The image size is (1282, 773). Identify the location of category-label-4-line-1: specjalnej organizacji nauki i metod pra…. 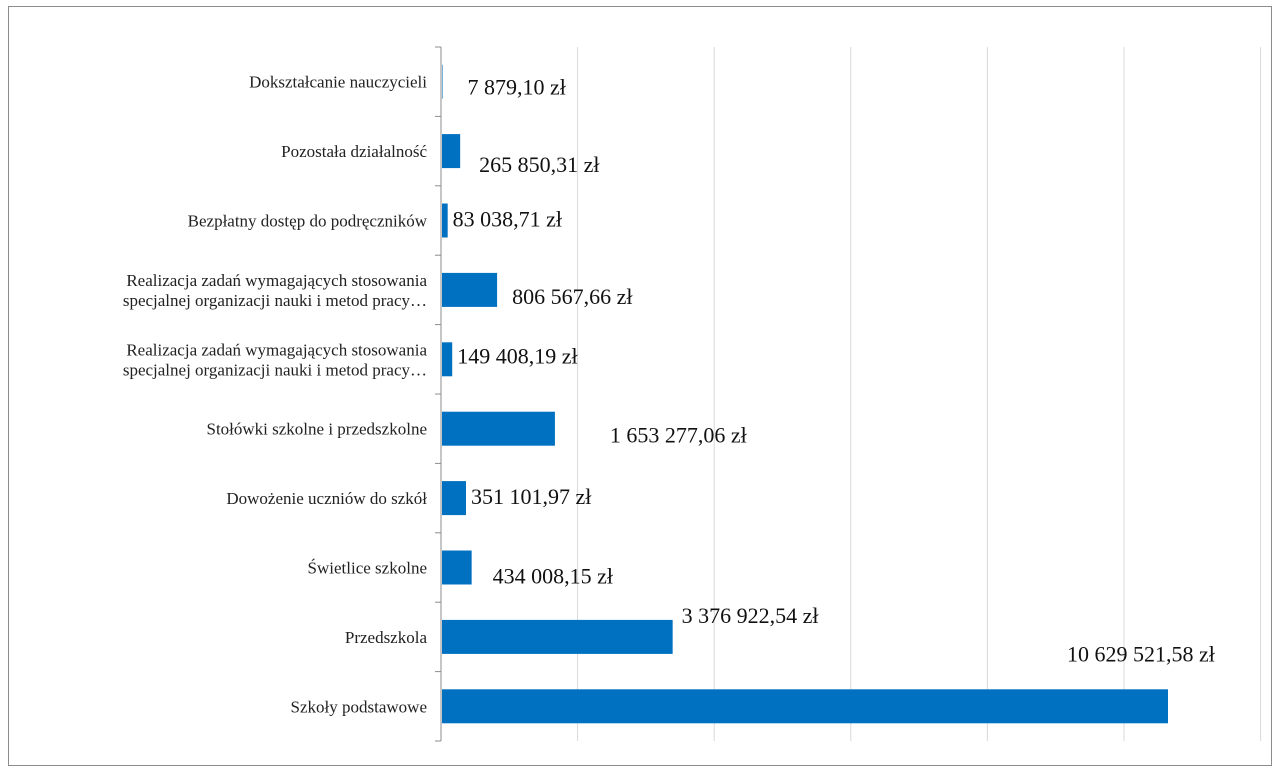
(275, 369).